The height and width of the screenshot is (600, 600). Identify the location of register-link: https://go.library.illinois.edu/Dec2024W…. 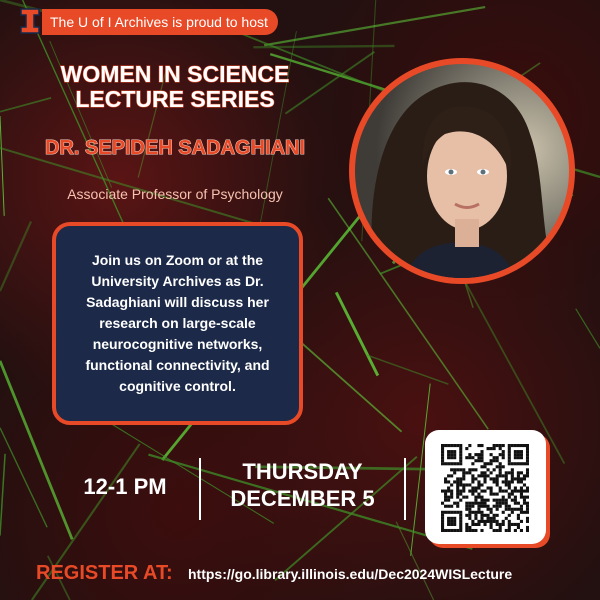
(350, 574).